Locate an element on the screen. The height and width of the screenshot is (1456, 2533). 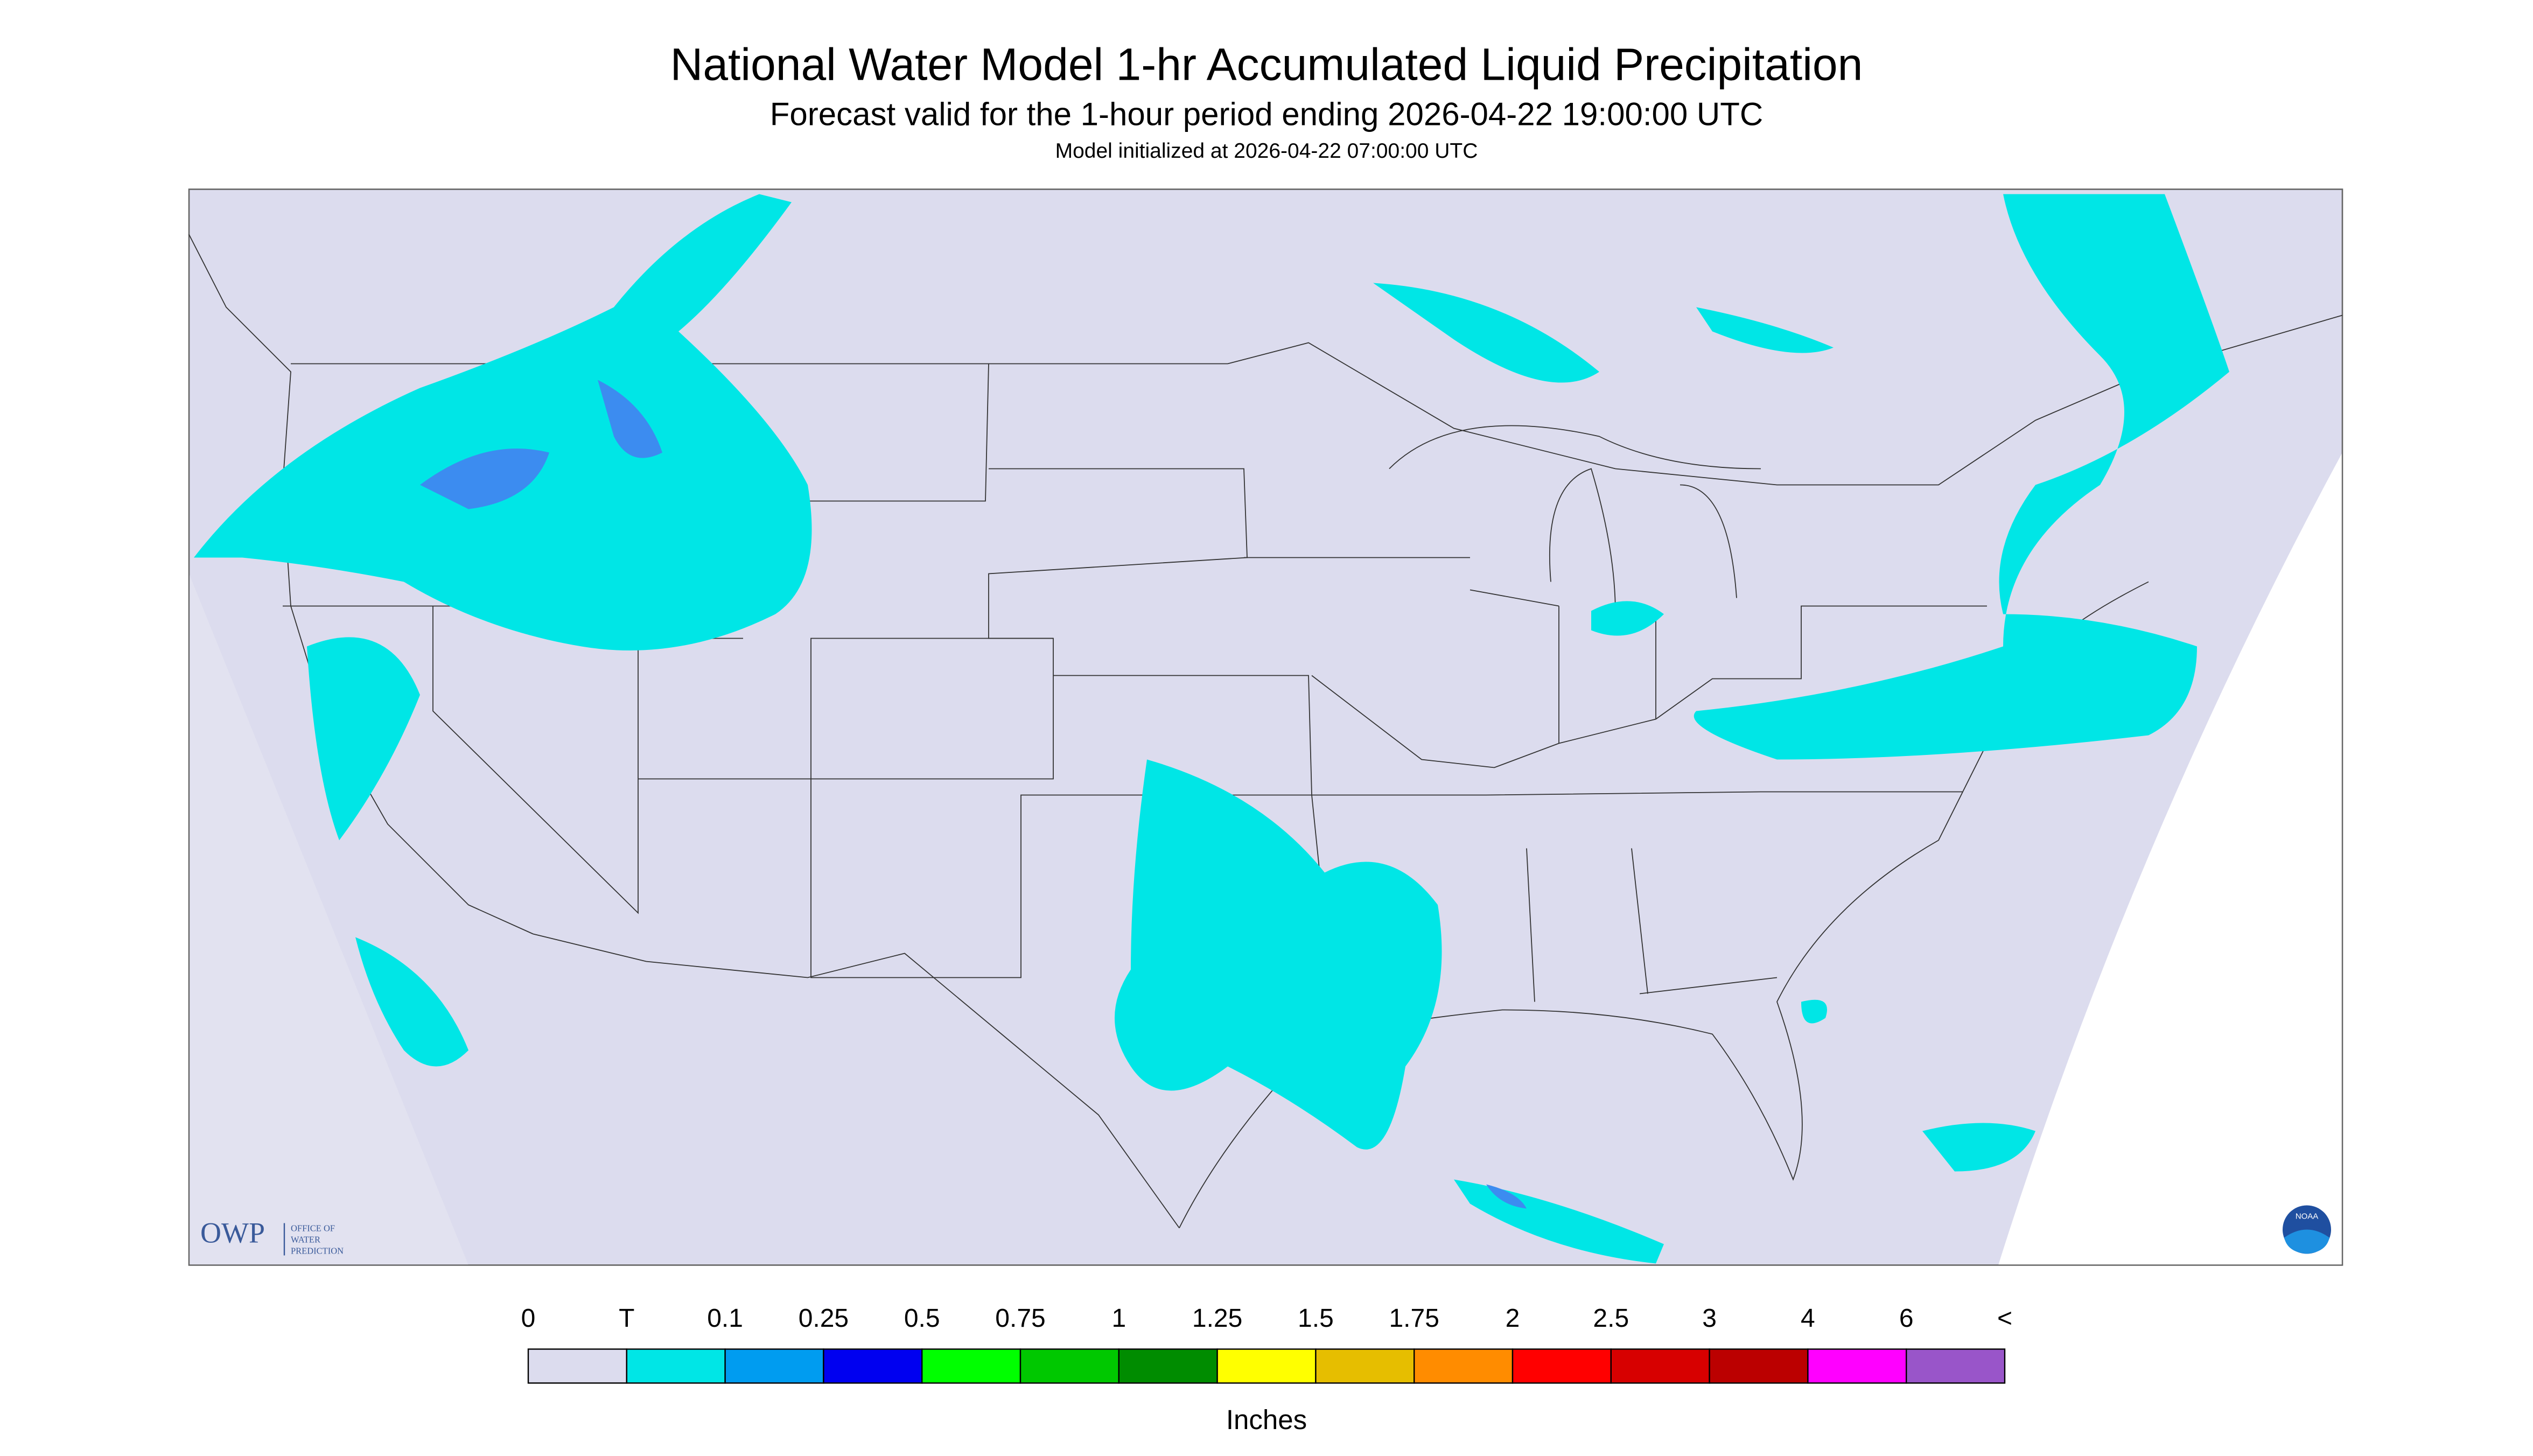
noaa-logo: NOAA is located at coordinates (2307, 1229).